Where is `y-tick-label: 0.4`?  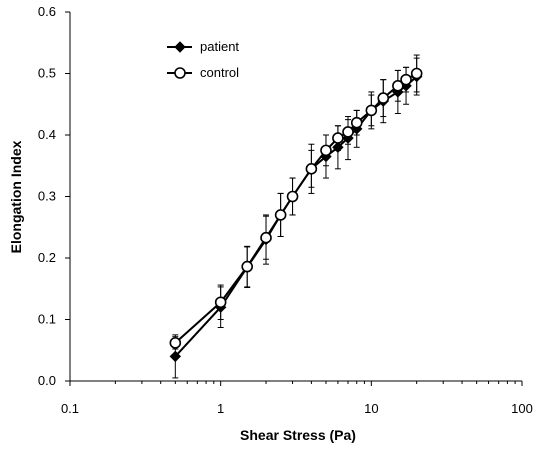
y-tick-label: 0.4 is located at coordinates (47, 134).